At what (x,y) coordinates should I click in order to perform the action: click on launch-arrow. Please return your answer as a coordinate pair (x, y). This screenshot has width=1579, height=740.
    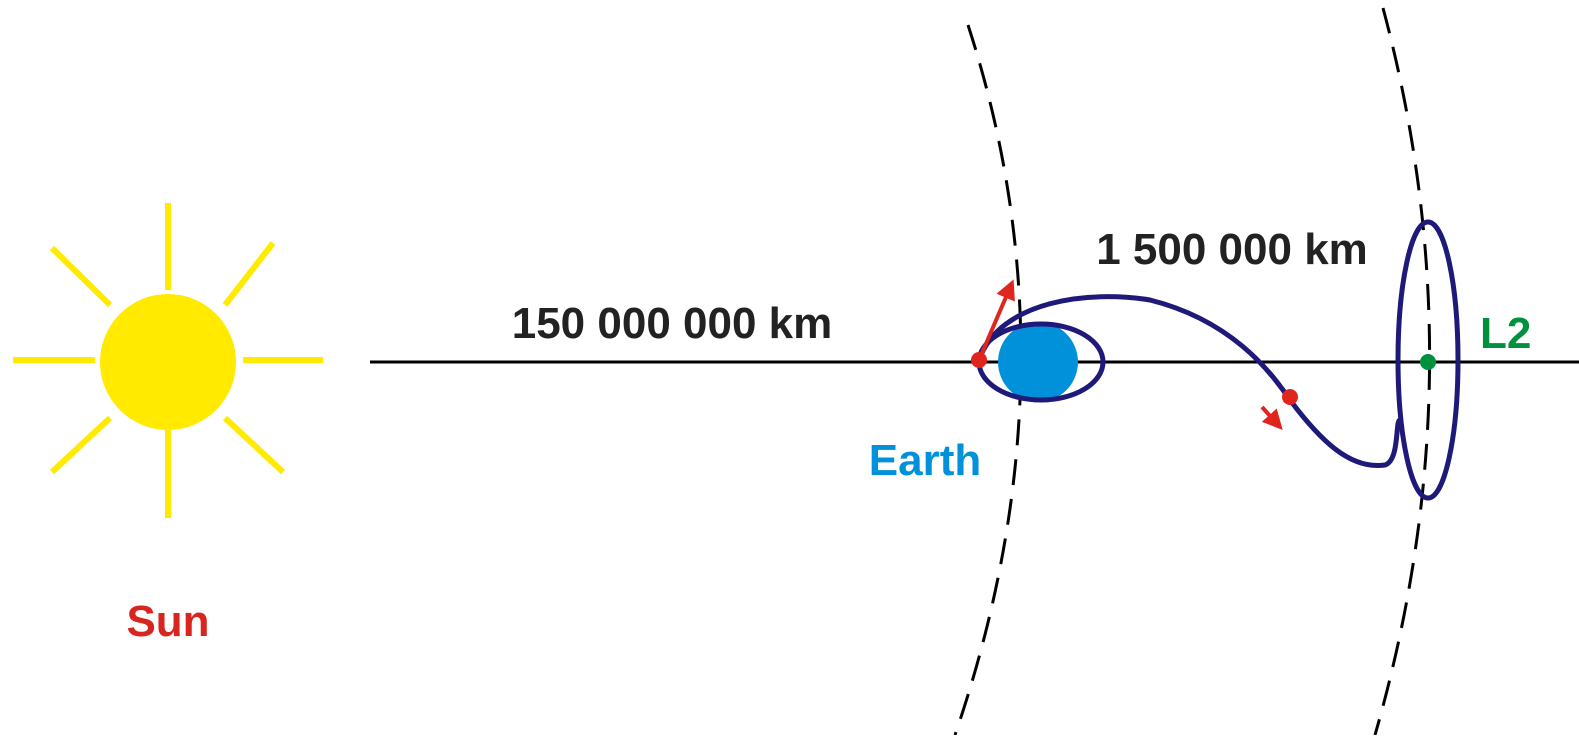
    Looking at the image, I should click on (996, 320).